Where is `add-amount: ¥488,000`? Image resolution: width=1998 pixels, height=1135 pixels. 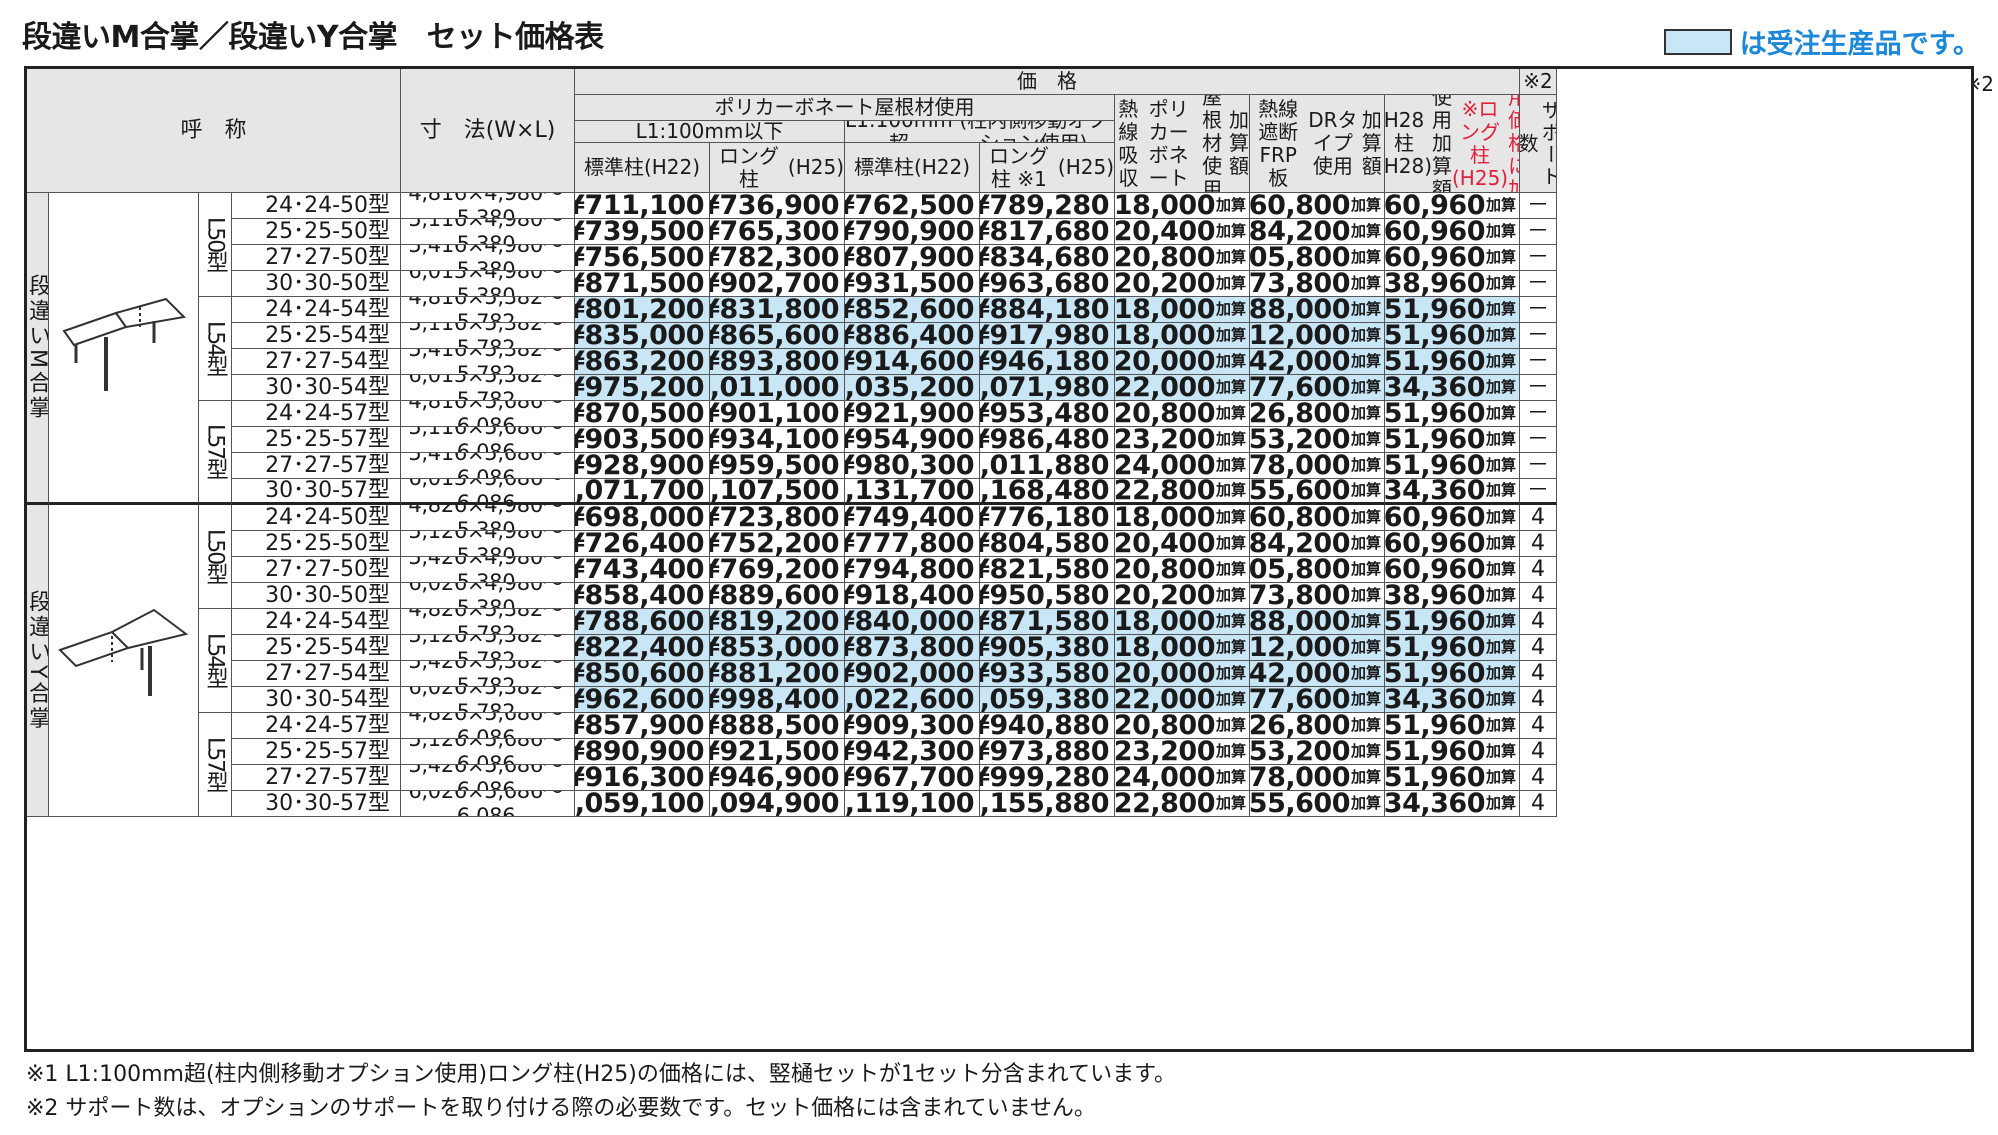 add-amount: ¥488,000 is located at coordinates (1300, 310).